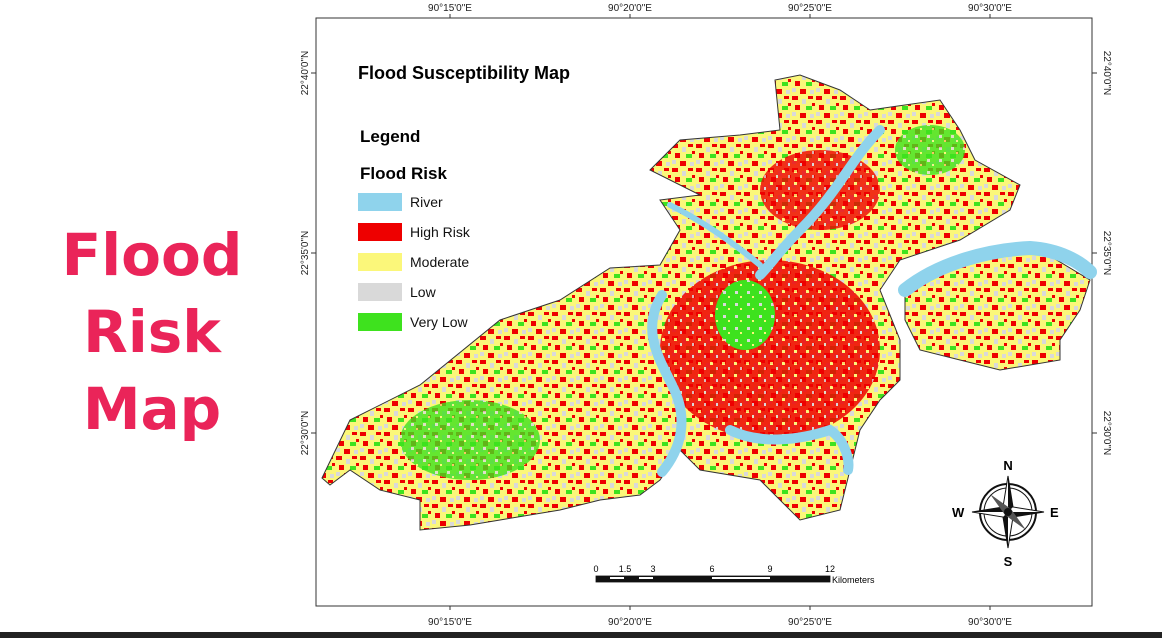 Image resolution: width=1162 pixels, height=638 pixels. I want to click on headline-line: Map, so click(152, 409).